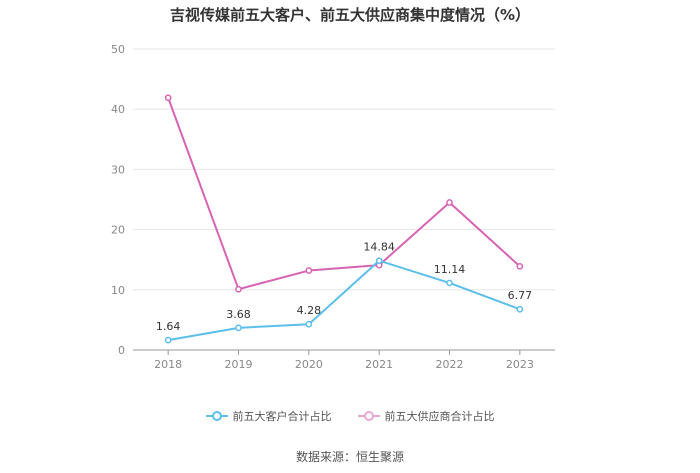  I want to click on data-label: 11.14, so click(450, 269).